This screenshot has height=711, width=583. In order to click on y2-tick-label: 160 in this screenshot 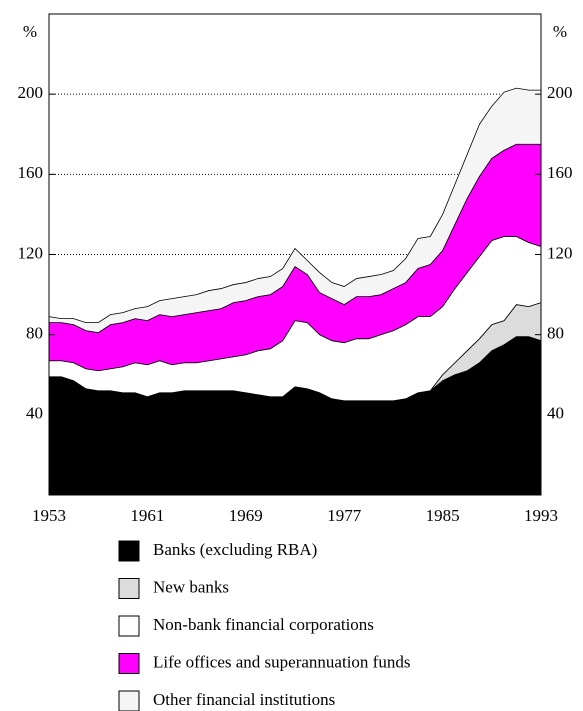, I will do `click(560, 172)`.